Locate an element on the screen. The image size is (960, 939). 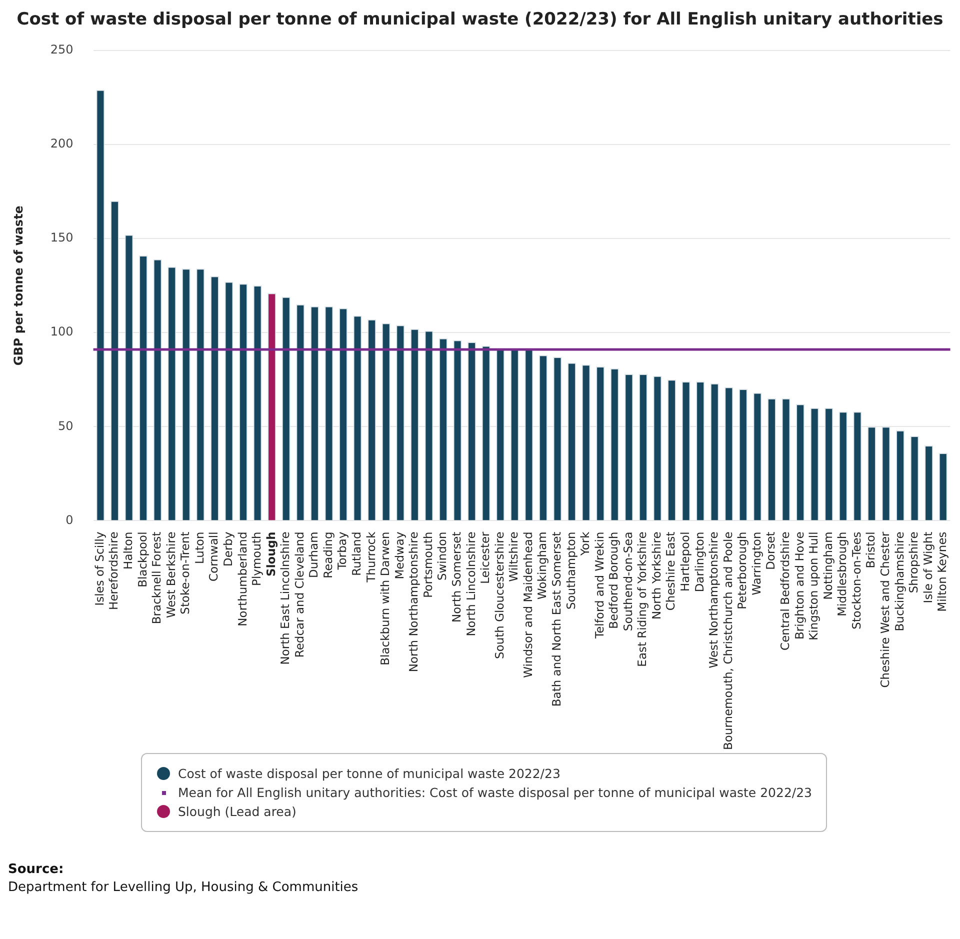
x-tick-label: Central Bedfordshire is located at coordinates (785, 591).